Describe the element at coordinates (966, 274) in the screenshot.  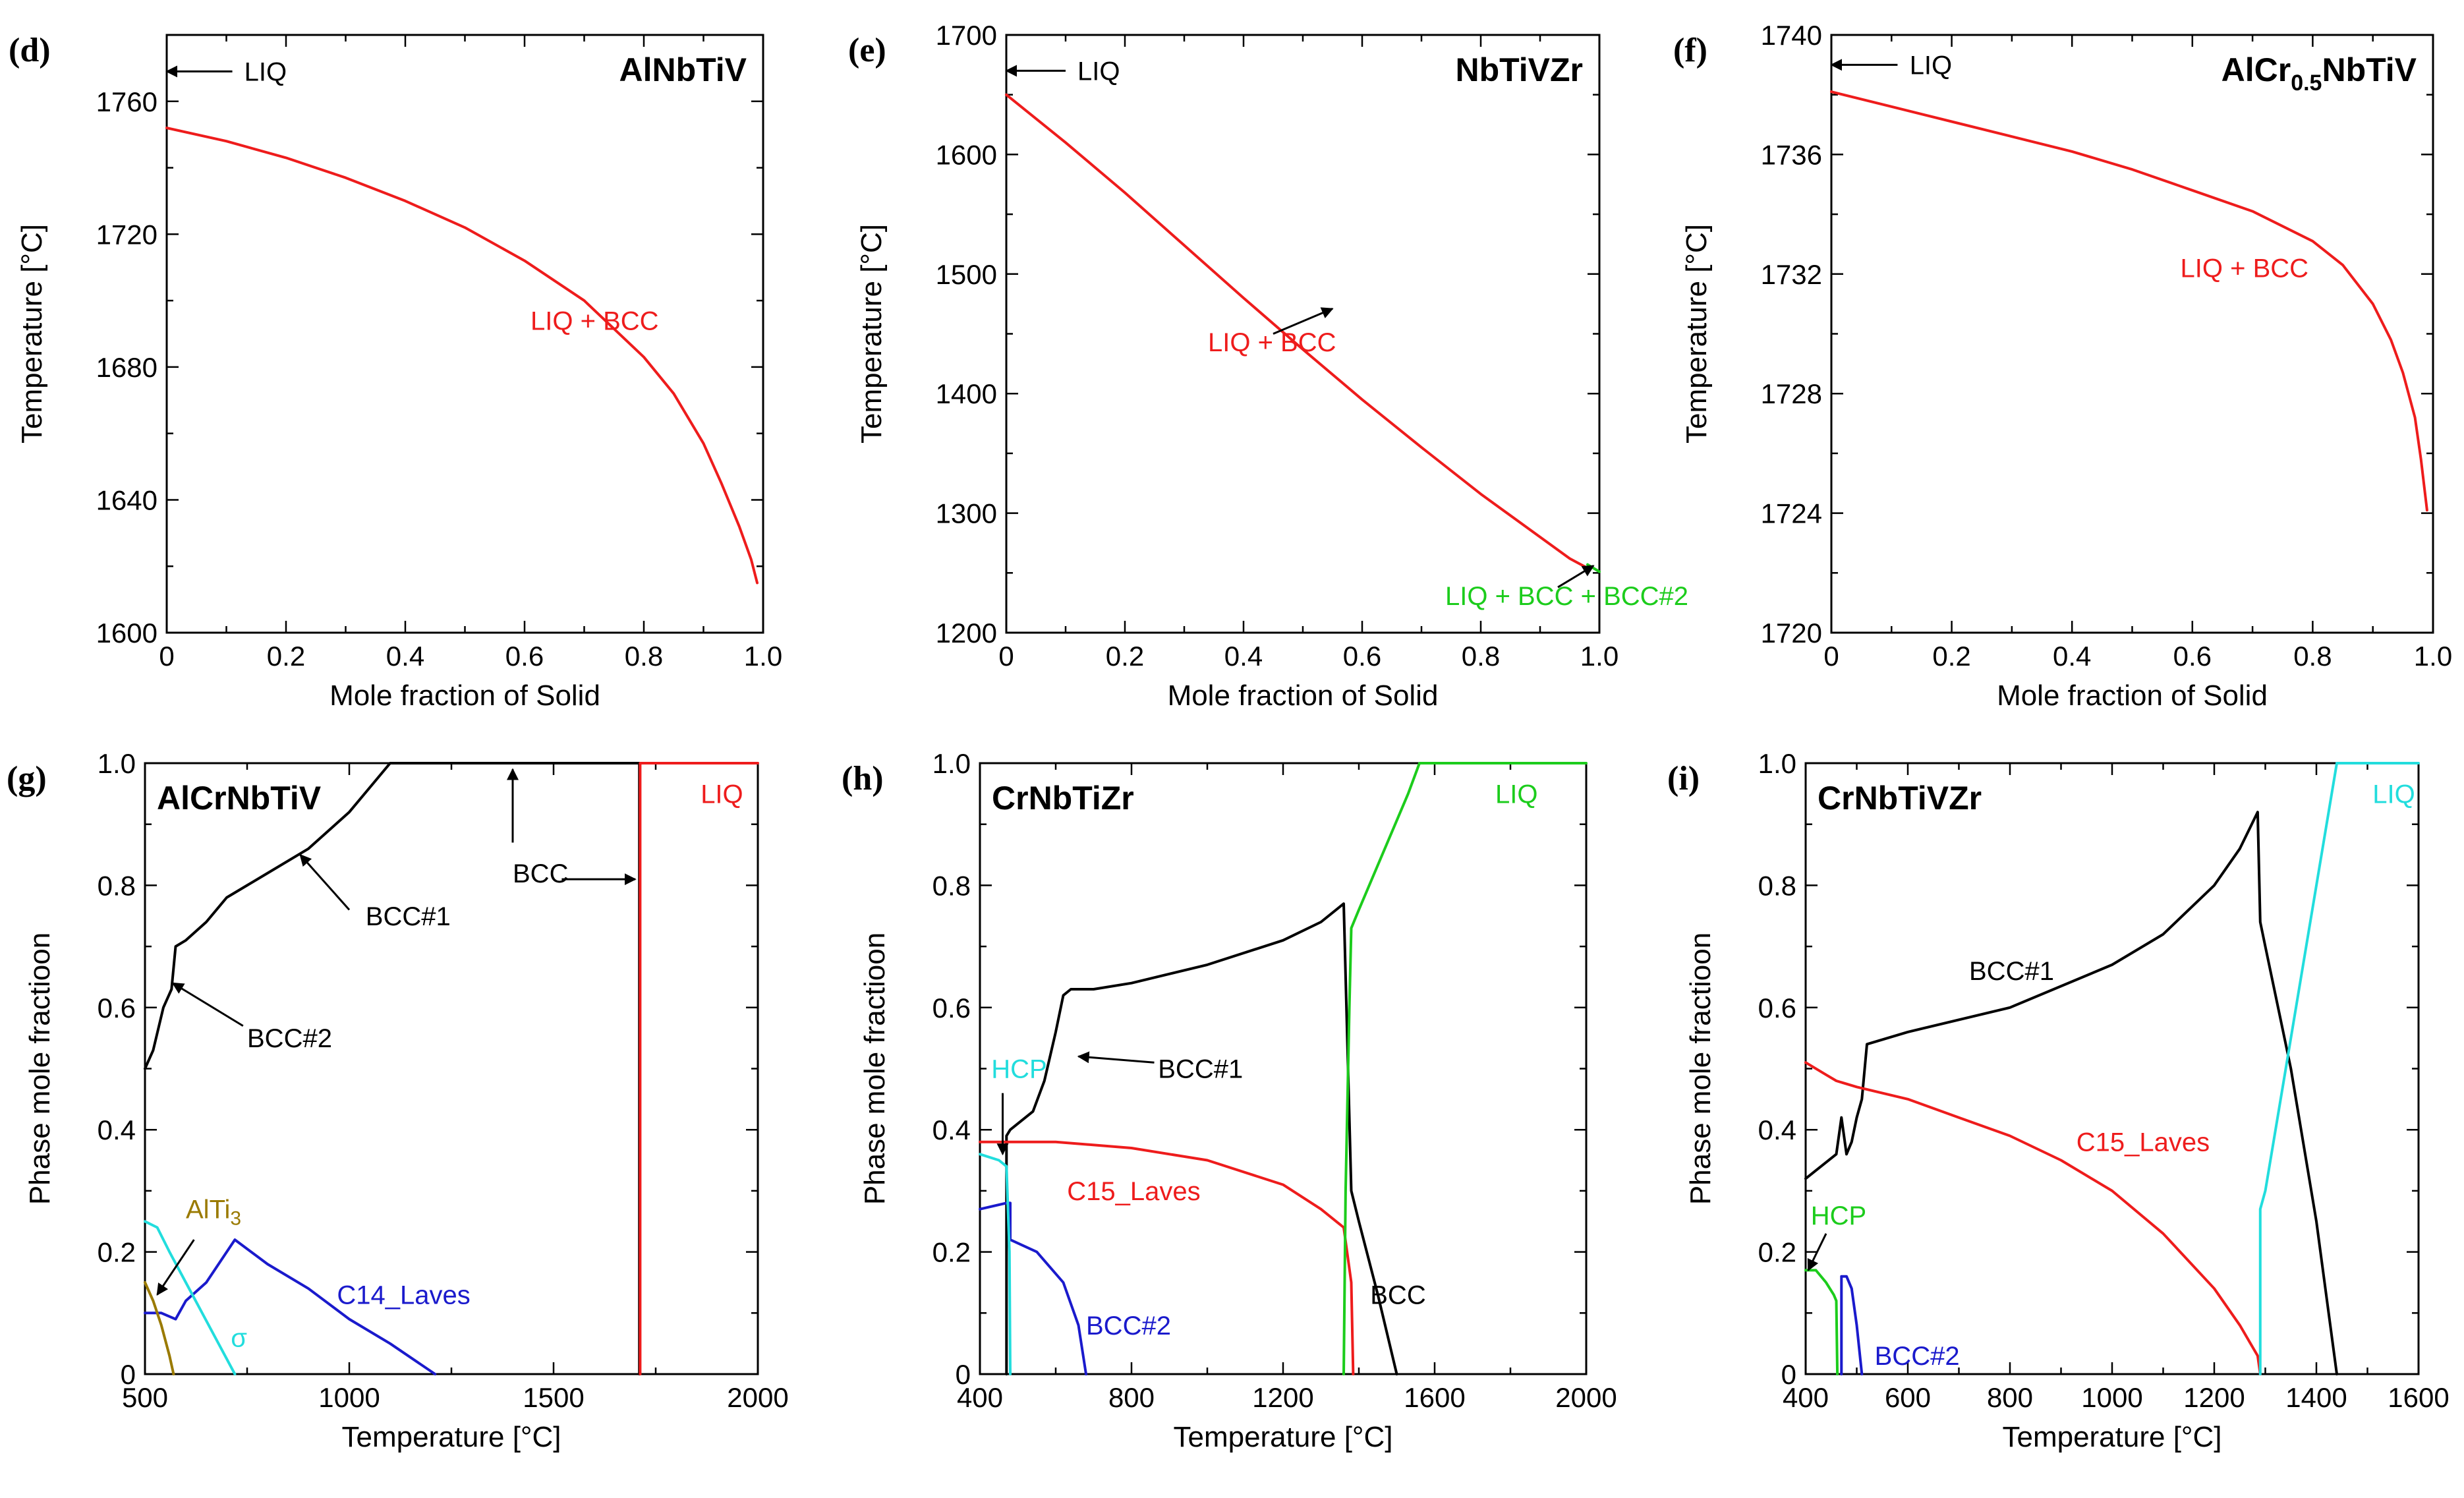
I see `y-tick-label: 1500` at that location.